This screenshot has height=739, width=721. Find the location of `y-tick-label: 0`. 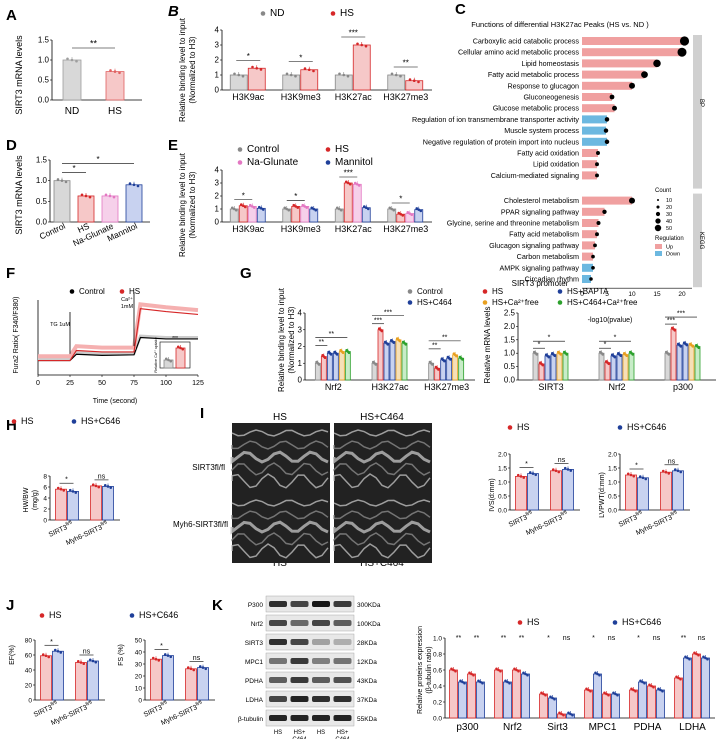

y-tick-label: 0 is located at coordinates (140, 701).